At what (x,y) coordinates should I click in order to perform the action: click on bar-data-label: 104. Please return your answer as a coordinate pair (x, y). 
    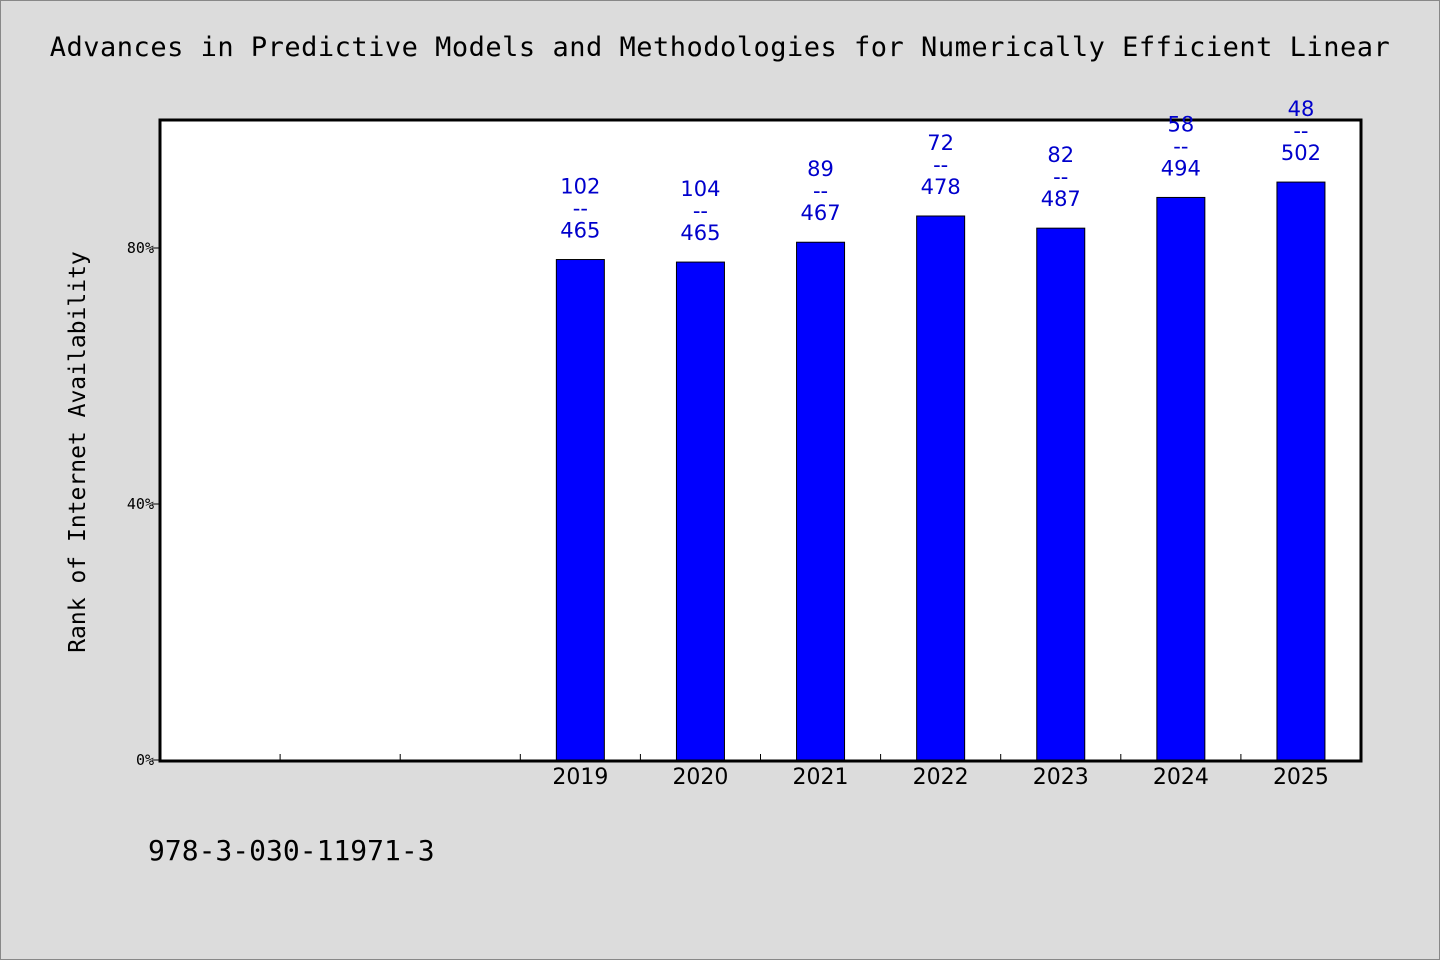
    Looking at the image, I should click on (700, 189).